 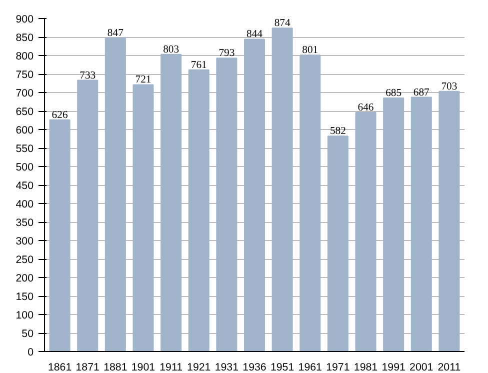 I want to click on x-tick-label: 1961, so click(x=310, y=367).